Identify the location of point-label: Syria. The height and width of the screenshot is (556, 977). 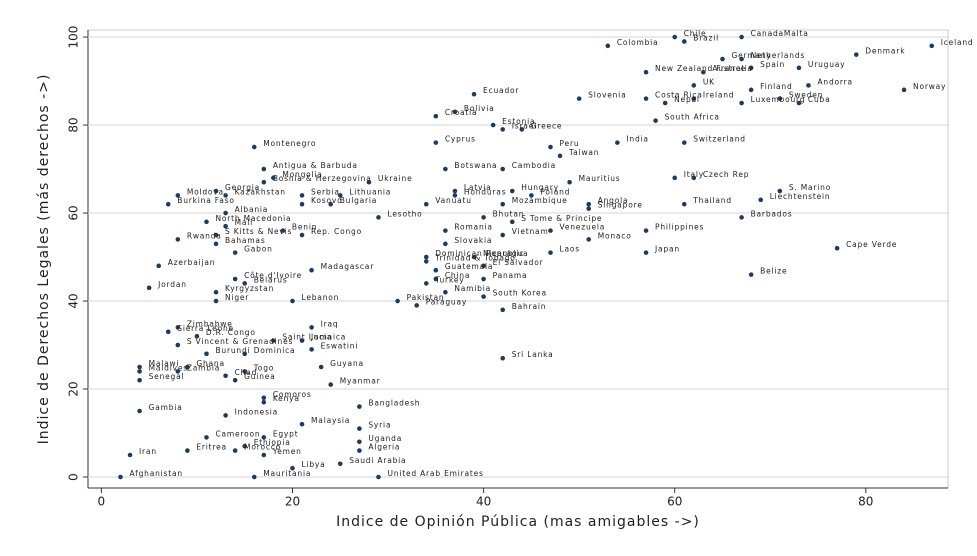
(379, 425).